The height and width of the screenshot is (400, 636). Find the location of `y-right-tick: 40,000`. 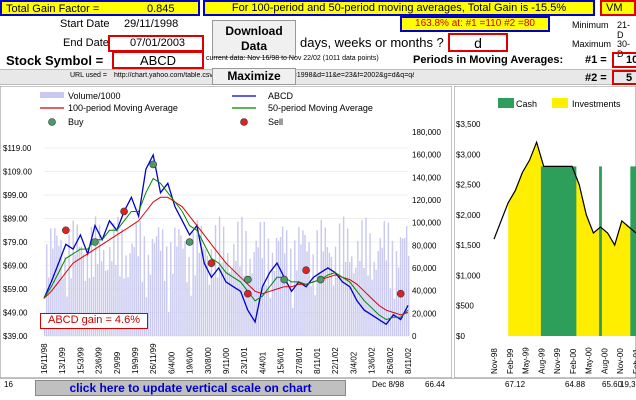

y-right-tick: 40,000 is located at coordinates (424, 291).